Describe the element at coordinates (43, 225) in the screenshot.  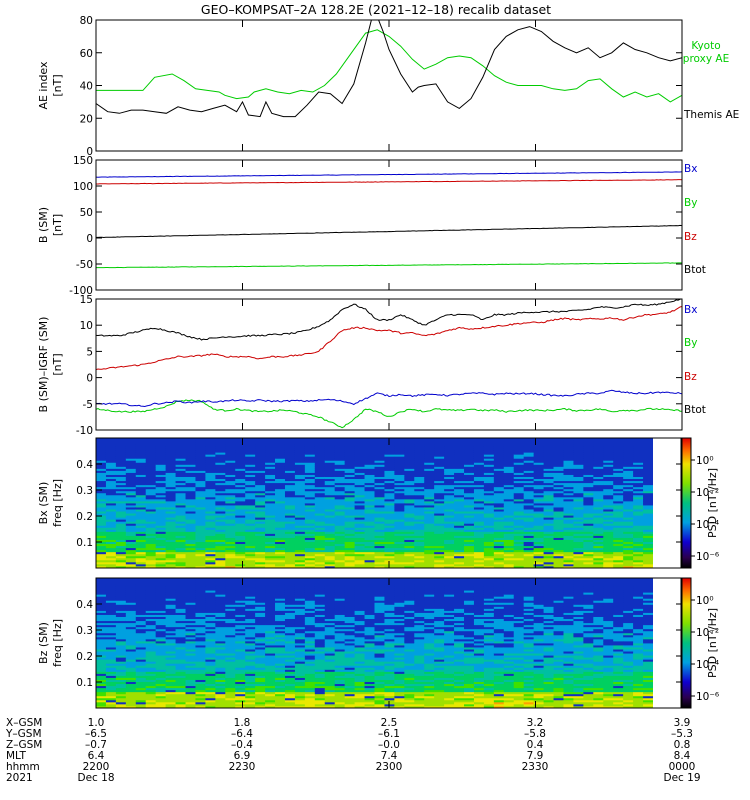
I see `y-axis-label: B (SM)` at that location.